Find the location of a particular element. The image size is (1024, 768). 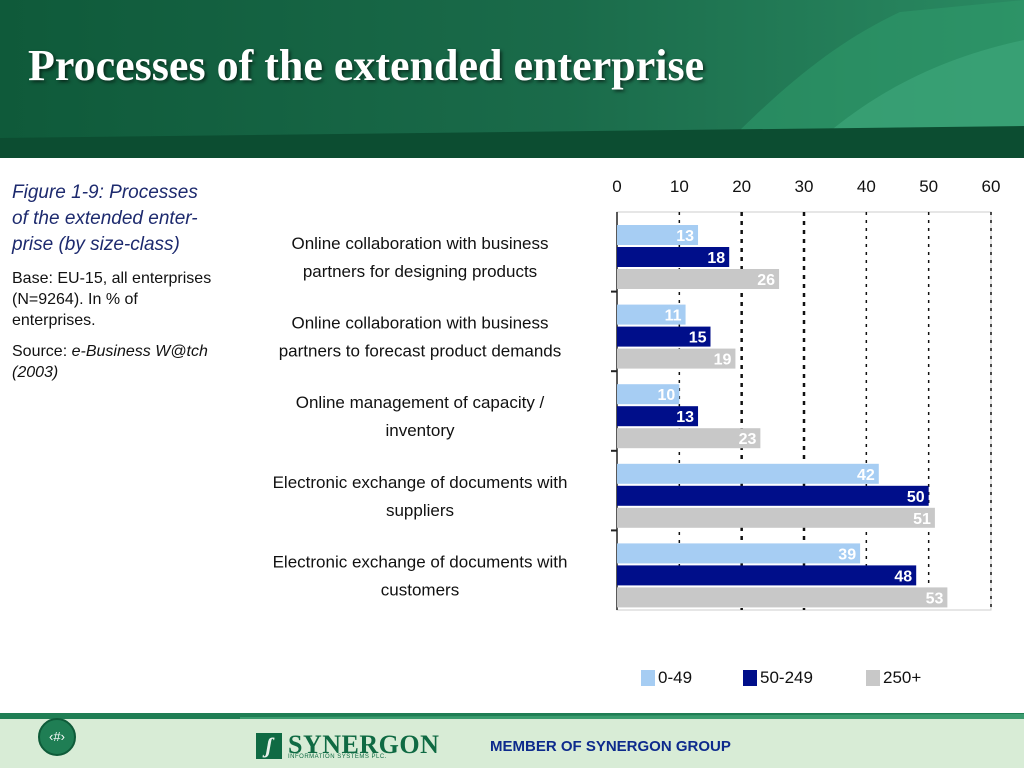

legend-label: 250+ is located at coordinates (902, 677).